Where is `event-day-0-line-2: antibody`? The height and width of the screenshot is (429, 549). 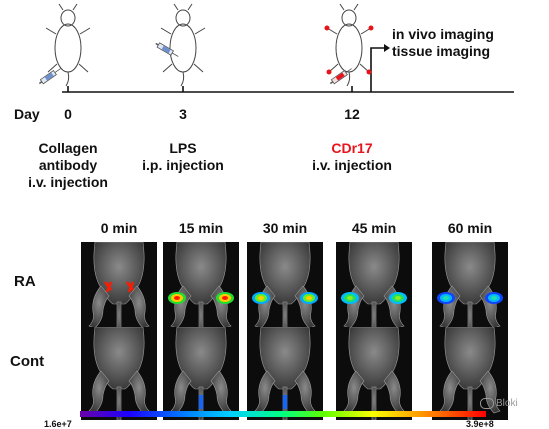
event-day-0-line-2: antibody is located at coordinates (68, 165).